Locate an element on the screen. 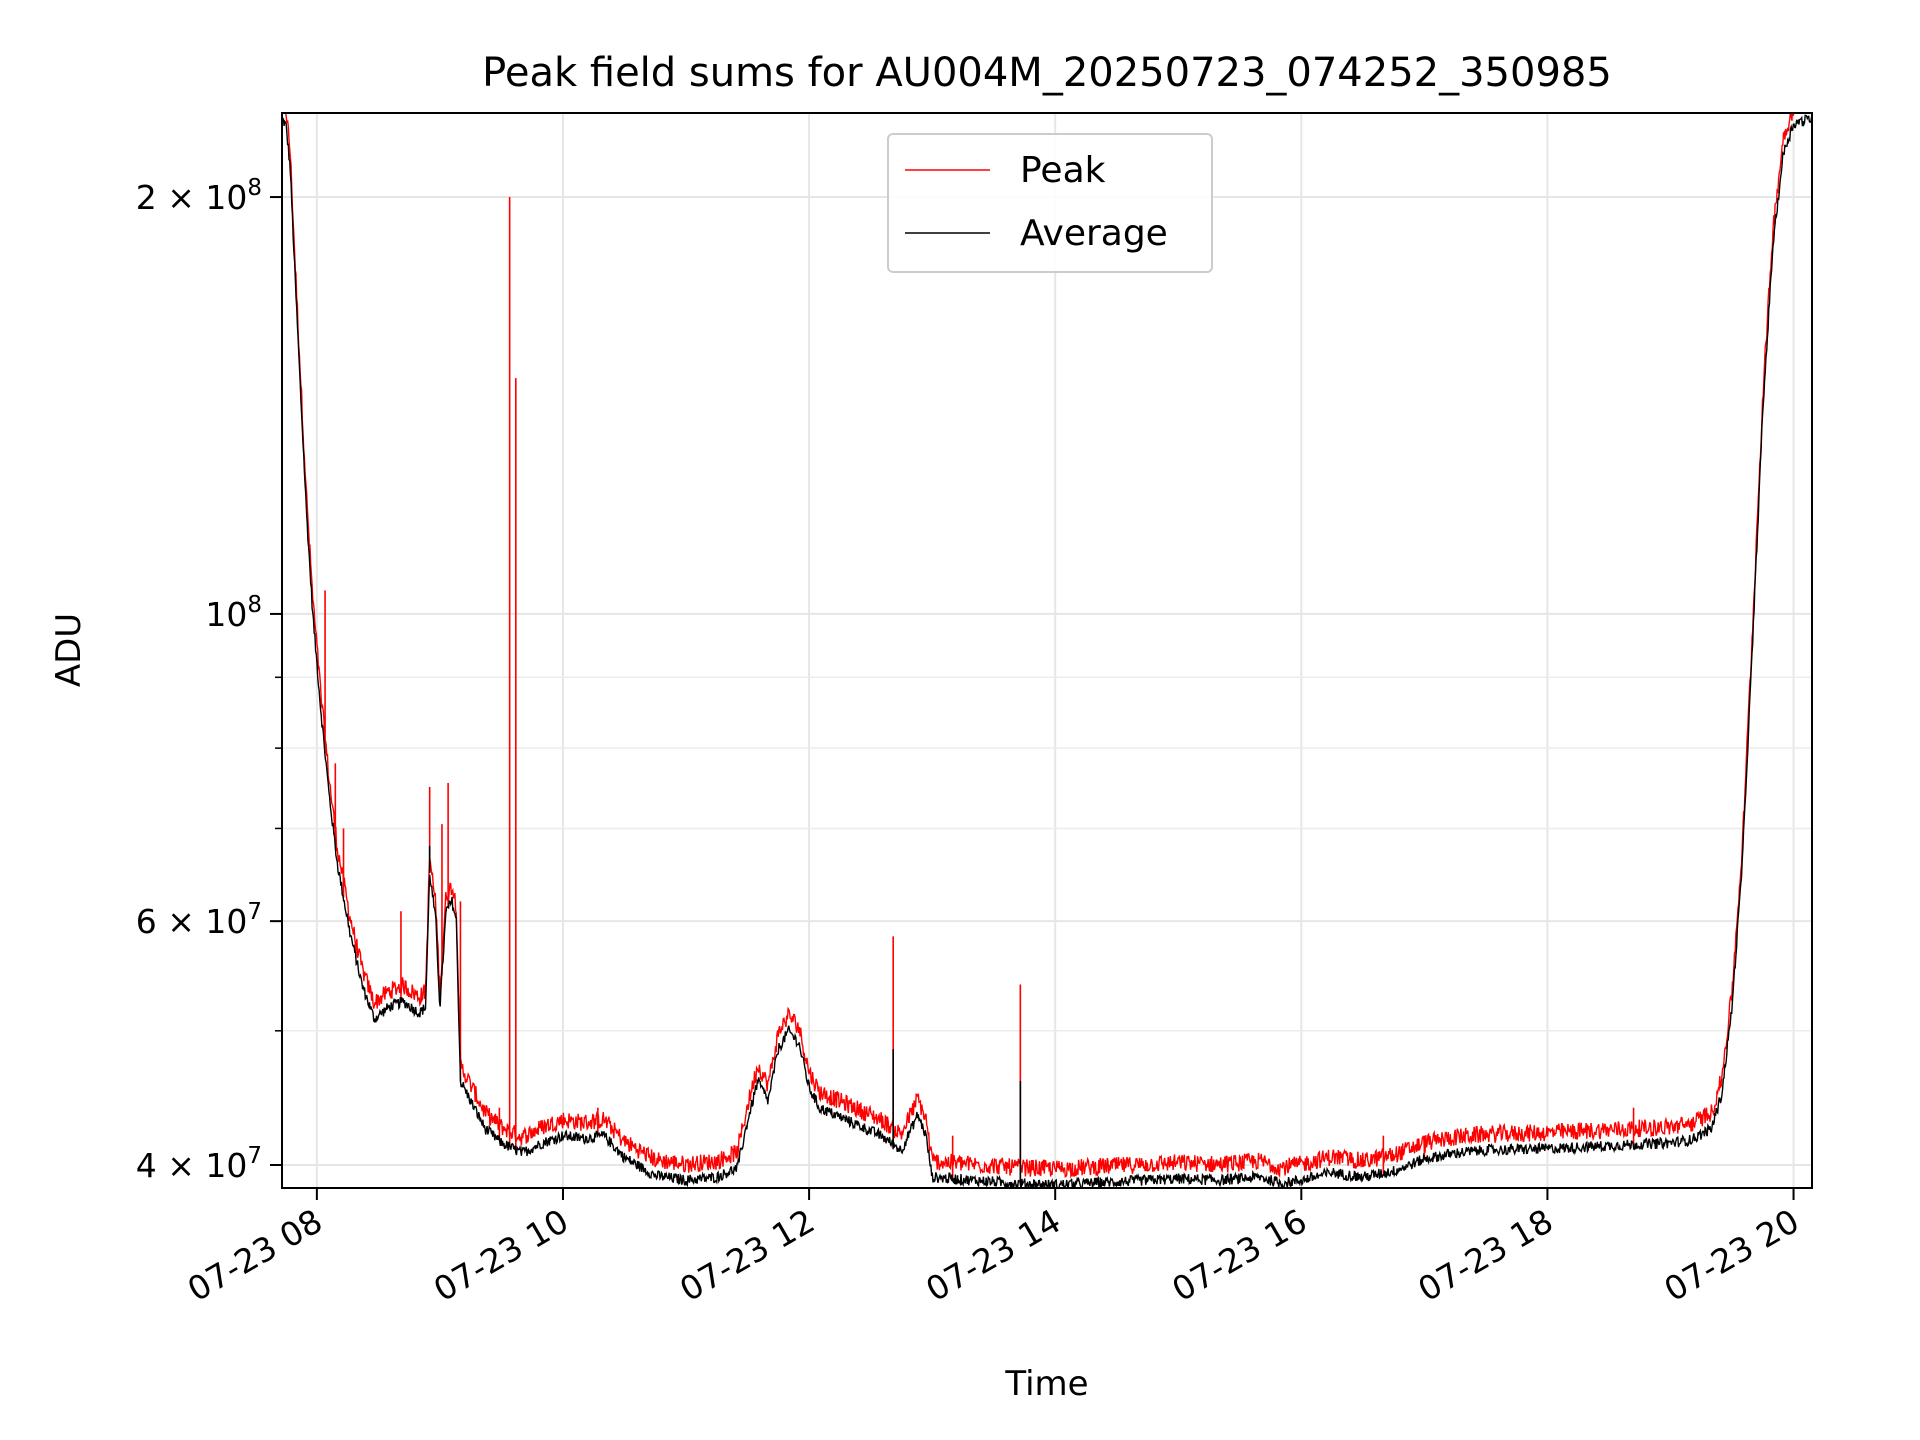 The width and height of the screenshot is (1920, 1440). y-tick-label: 108 is located at coordinates (233, 613).